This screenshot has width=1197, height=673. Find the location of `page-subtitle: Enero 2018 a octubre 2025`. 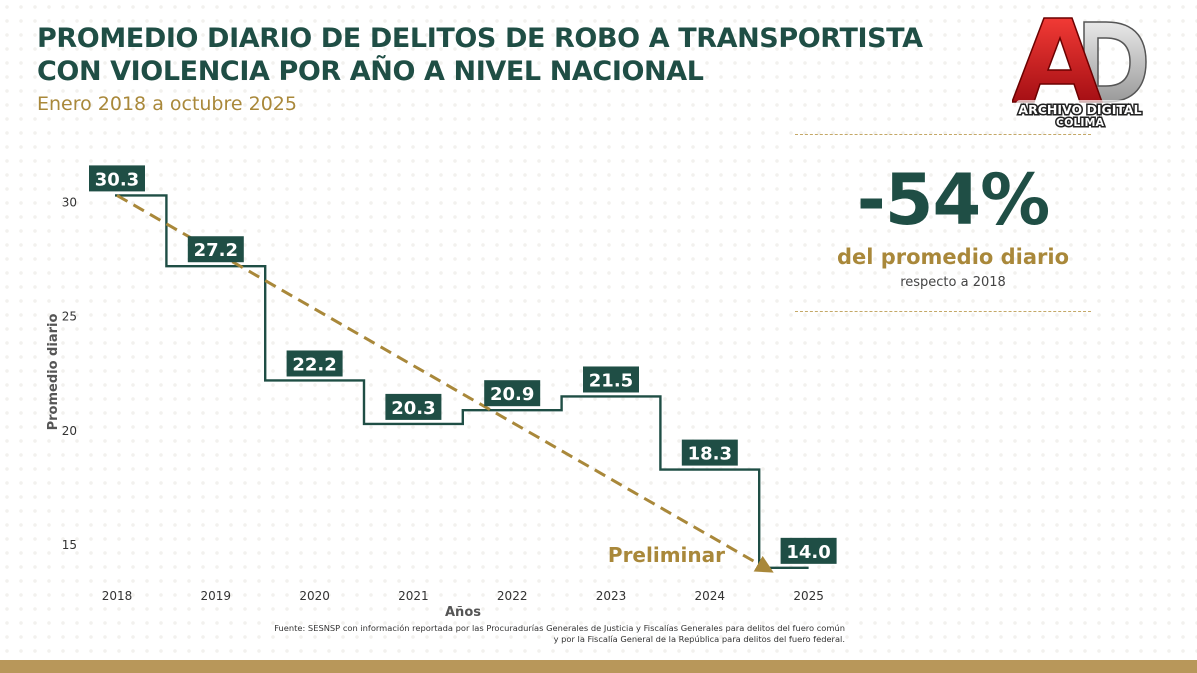

page-subtitle: Enero 2018 a octubre 2025 is located at coordinates (167, 104).